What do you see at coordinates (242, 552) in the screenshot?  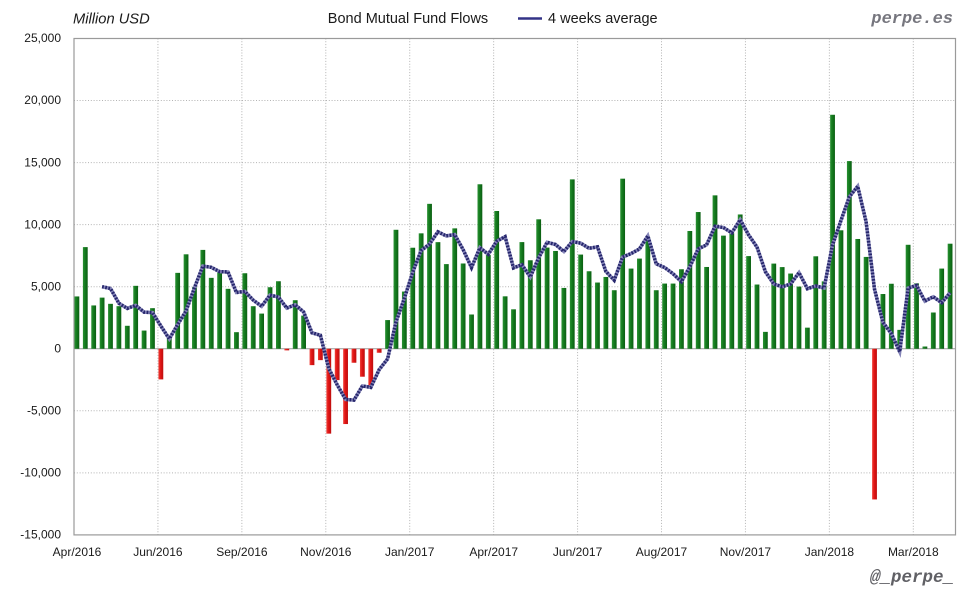 I see `svg-text: Sep/2016` at bounding box center [242, 552].